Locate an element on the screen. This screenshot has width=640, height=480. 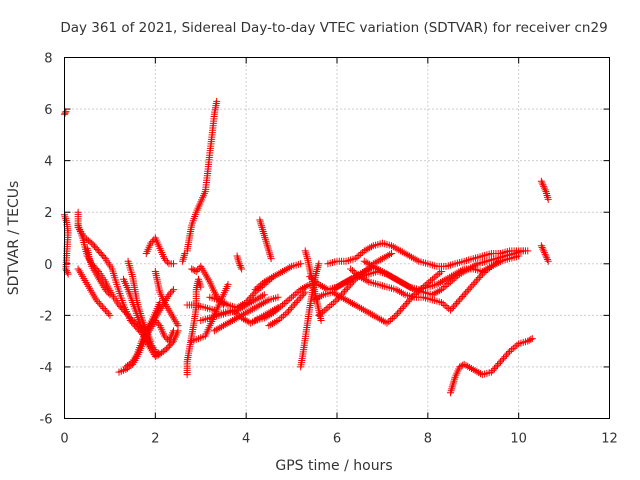
x-tick-label: 0 is located at coordinates (64, 439).